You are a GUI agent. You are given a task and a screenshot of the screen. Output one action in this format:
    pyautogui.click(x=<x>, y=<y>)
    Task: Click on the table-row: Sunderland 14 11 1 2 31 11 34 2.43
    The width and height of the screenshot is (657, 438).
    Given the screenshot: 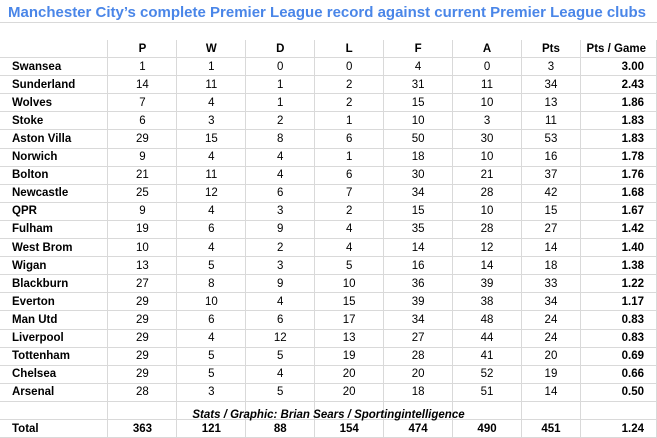 What is the action you would take?
    pyautogui.click(x=328, y=85)
    